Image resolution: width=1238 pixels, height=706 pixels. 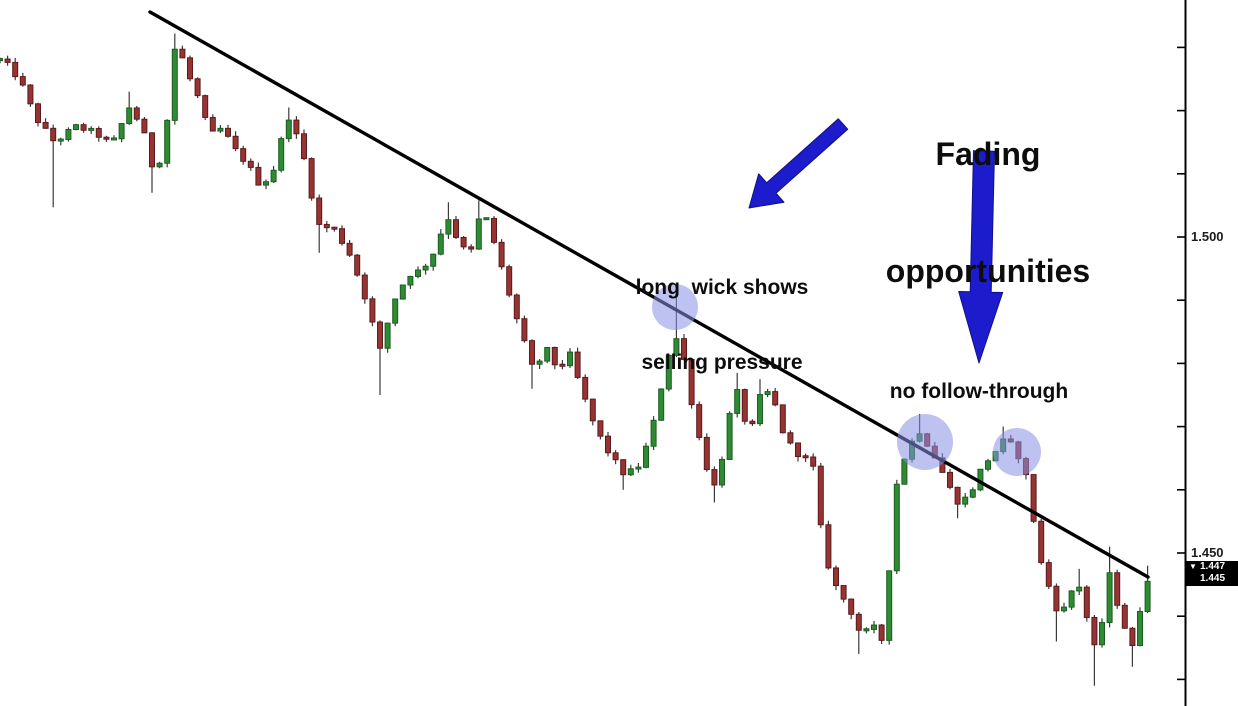 I want to click on price-box-values: 1.447 1.445, so click(x=1212, y=573).